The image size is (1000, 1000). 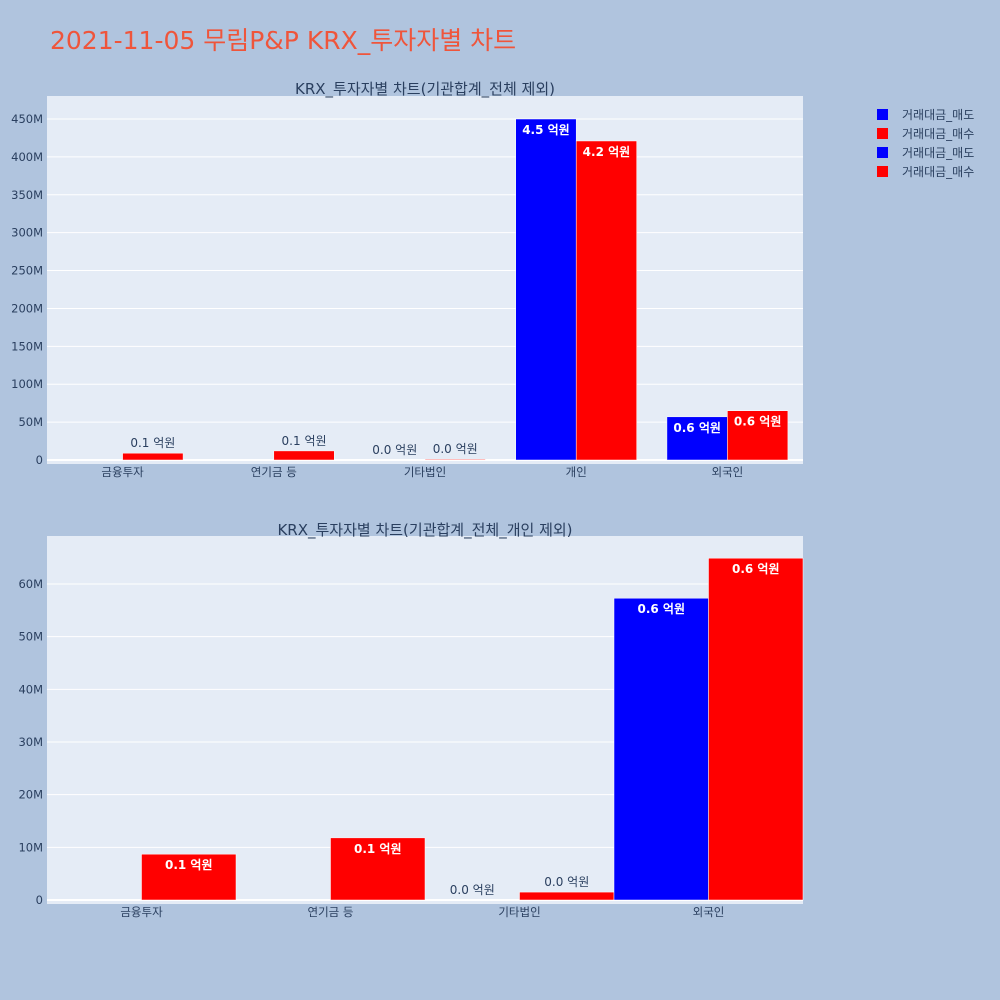 I want to click on y-tick-label: 10M, so click(x=30, y=847).